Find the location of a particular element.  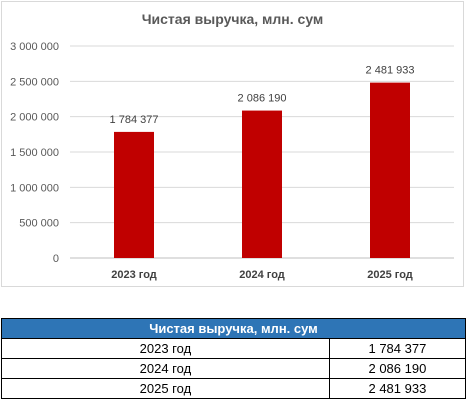

y-tick-label: 0 is located at coordinates (56, 259).